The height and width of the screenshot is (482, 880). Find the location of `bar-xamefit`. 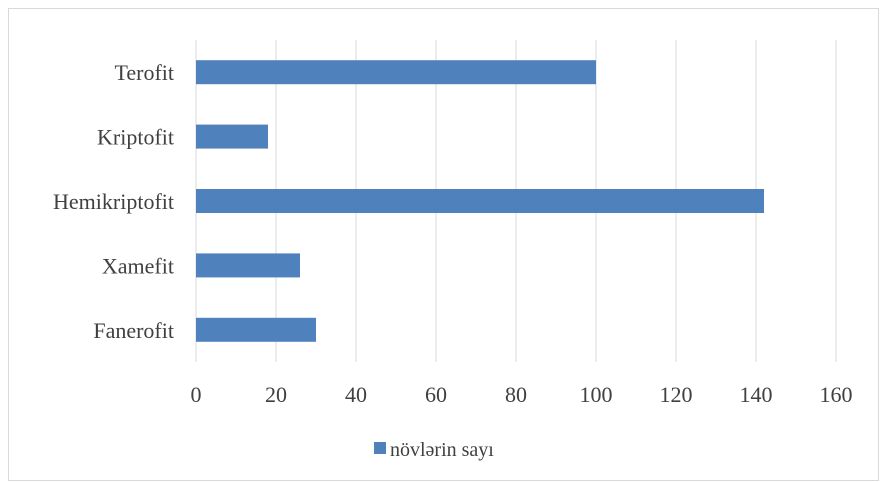

bar-xamefit is located at coordinates (248, 265).